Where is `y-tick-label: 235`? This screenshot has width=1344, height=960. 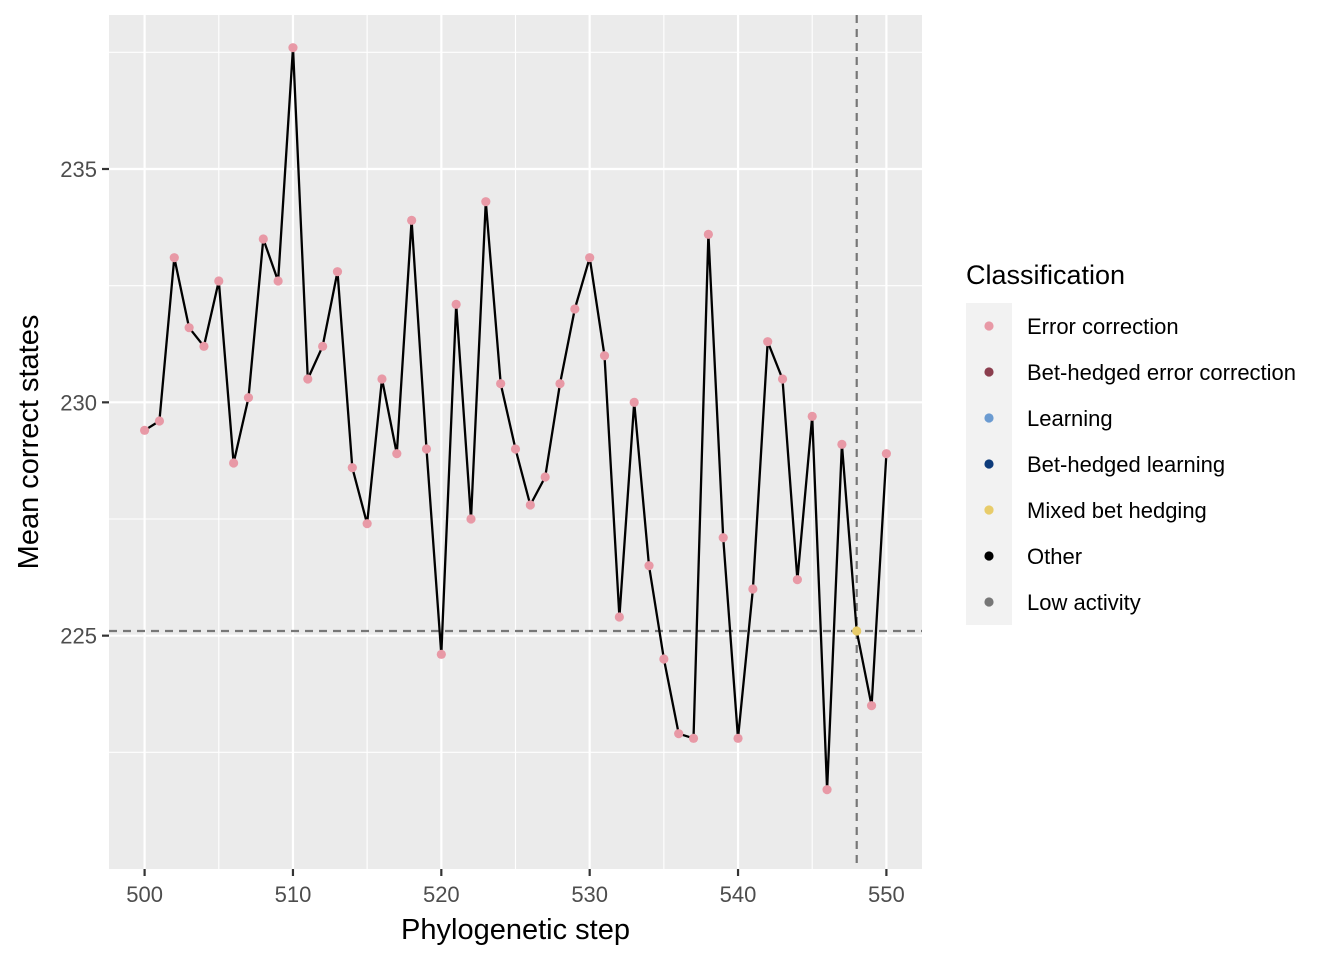 y-tick-label: 235 is located at coordinates (78, 169).